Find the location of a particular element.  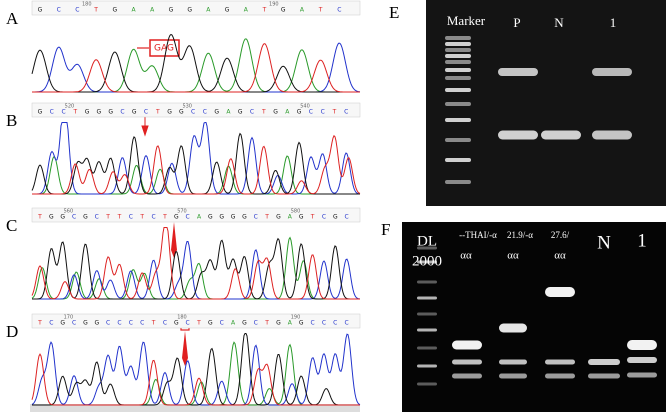

lane-label: 21.9/-α is located at coordinates (520, 235).